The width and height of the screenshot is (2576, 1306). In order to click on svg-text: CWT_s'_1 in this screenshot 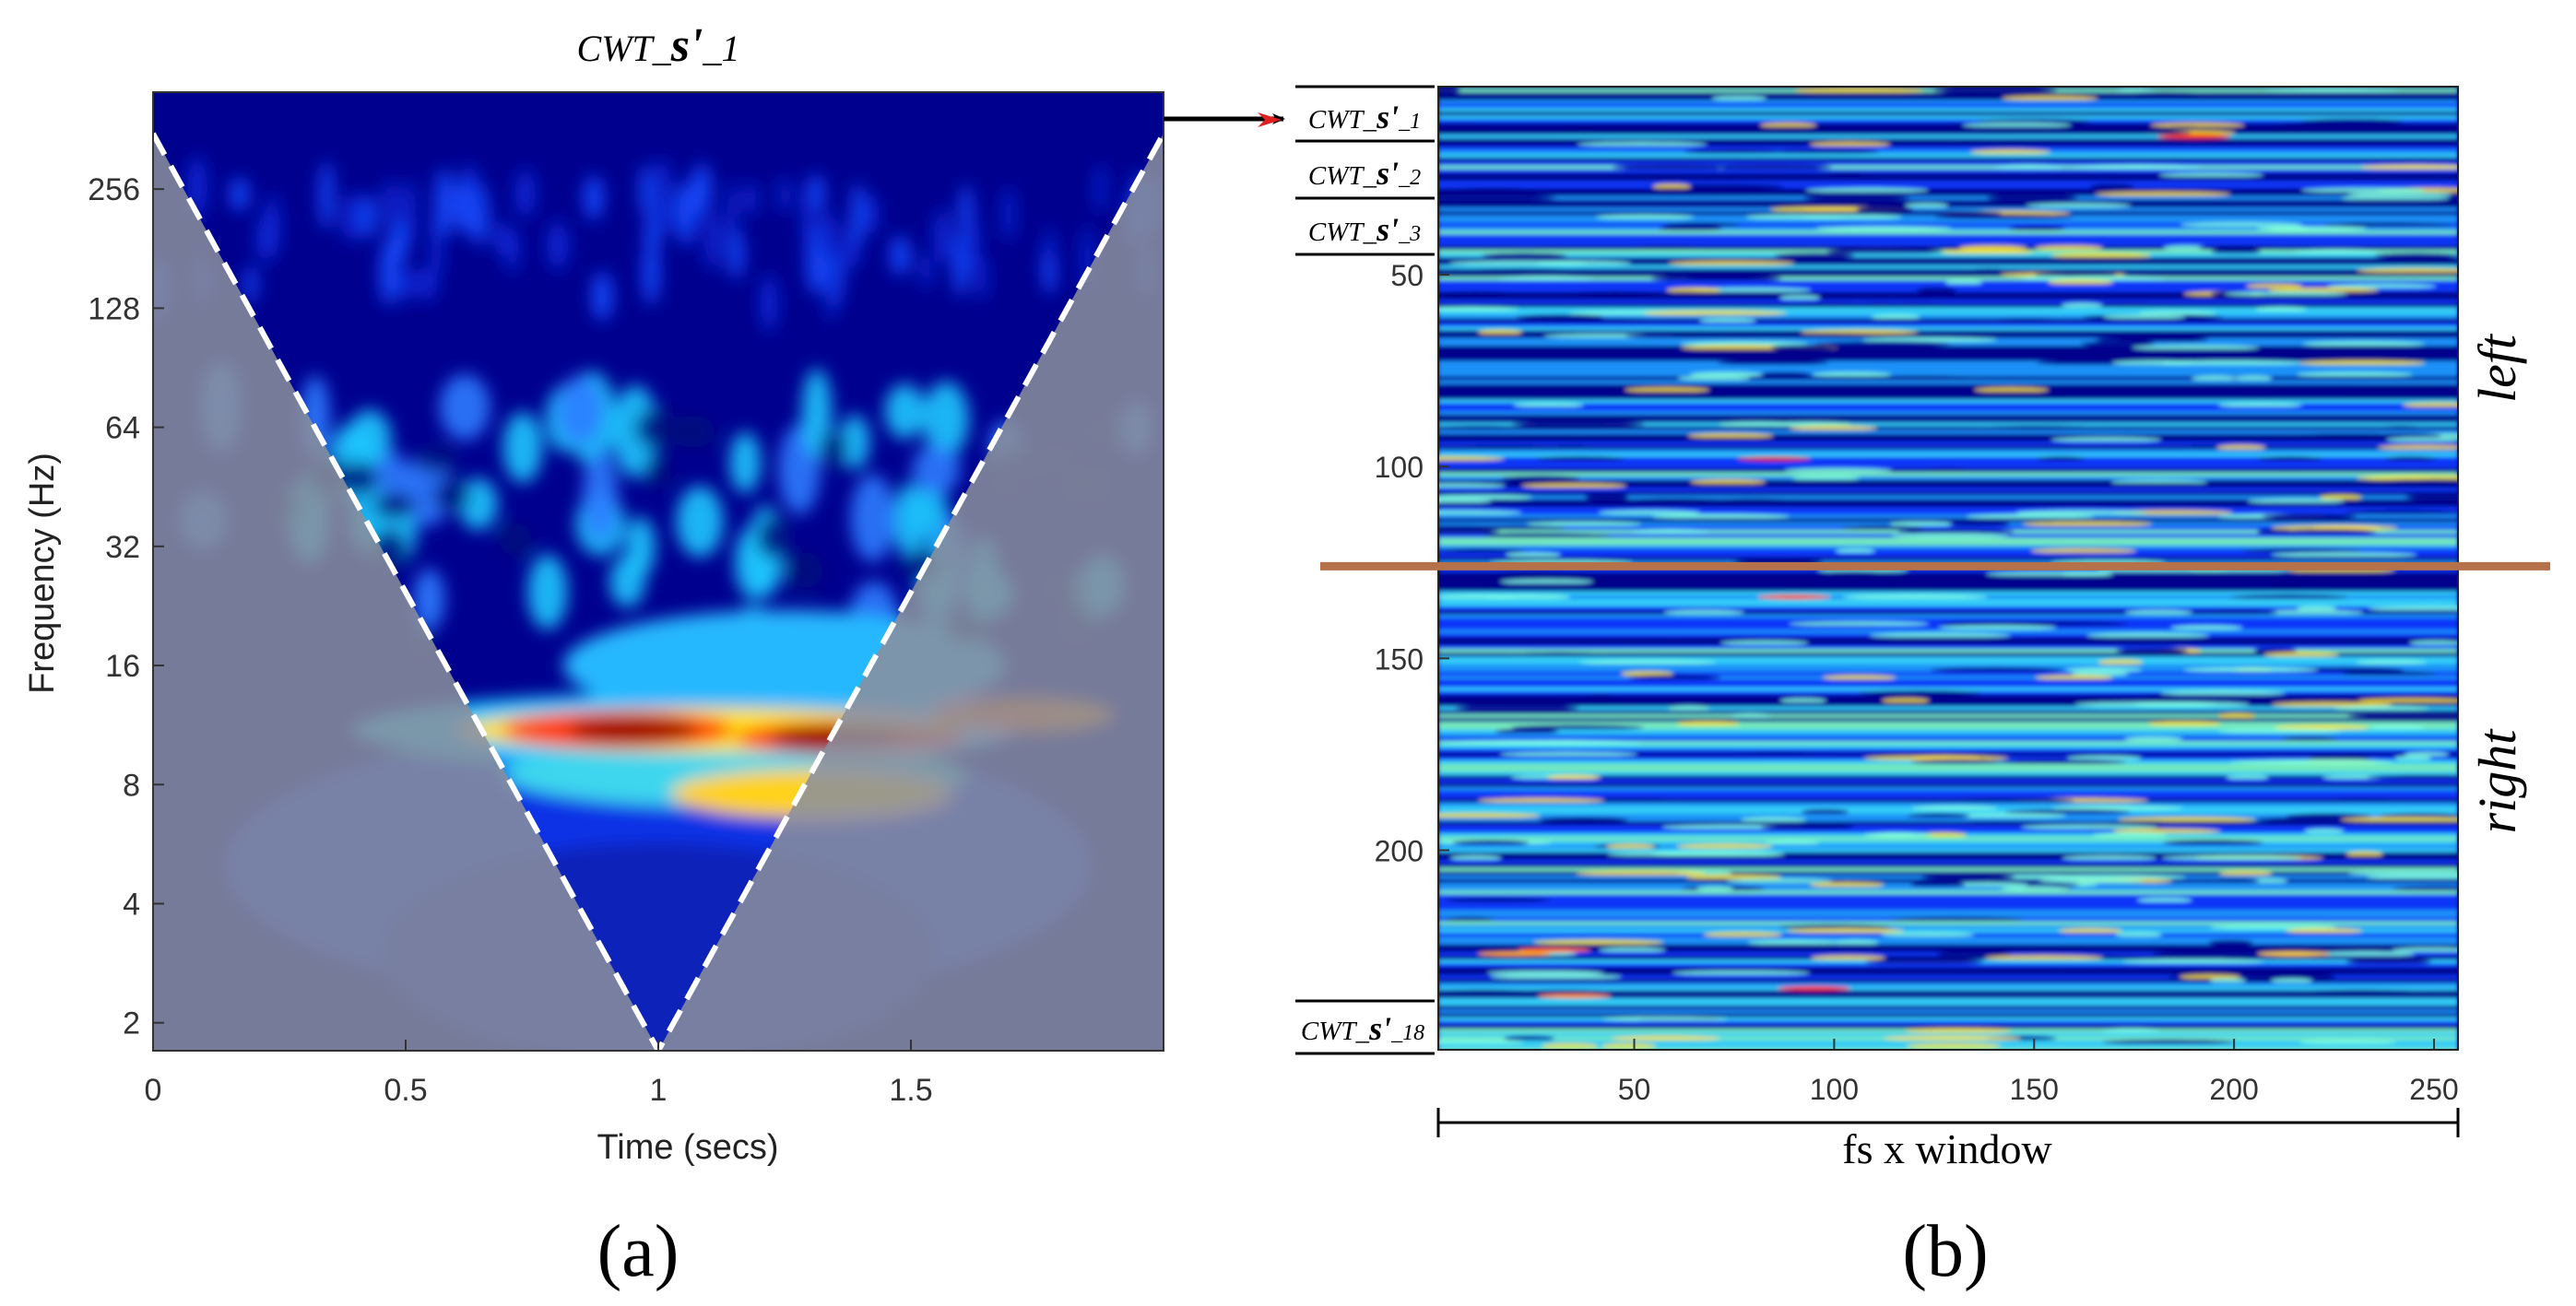, I will do `click(1364, 117)`.